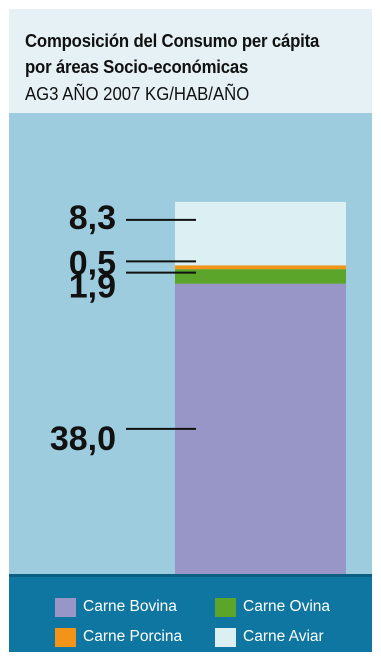 The width and height of the screenshot is (381, 660). What do you see at coordinates (287, 606) in the screenshot?
I see `legend-label: Carne Ovina` at bounding box center [287, 606].